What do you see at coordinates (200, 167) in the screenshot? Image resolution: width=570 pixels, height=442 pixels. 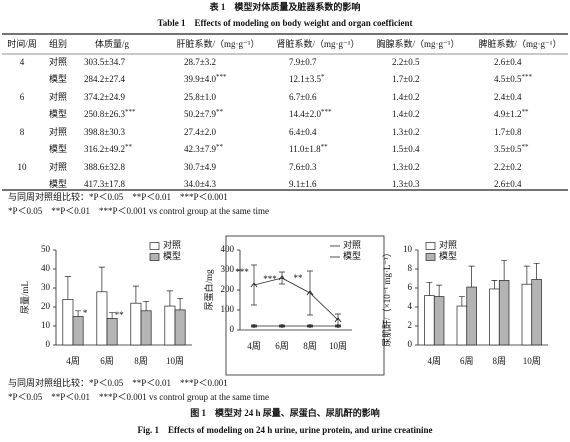 I see `table-cell: 30.7±4.9` at bounding box center [200, 167].